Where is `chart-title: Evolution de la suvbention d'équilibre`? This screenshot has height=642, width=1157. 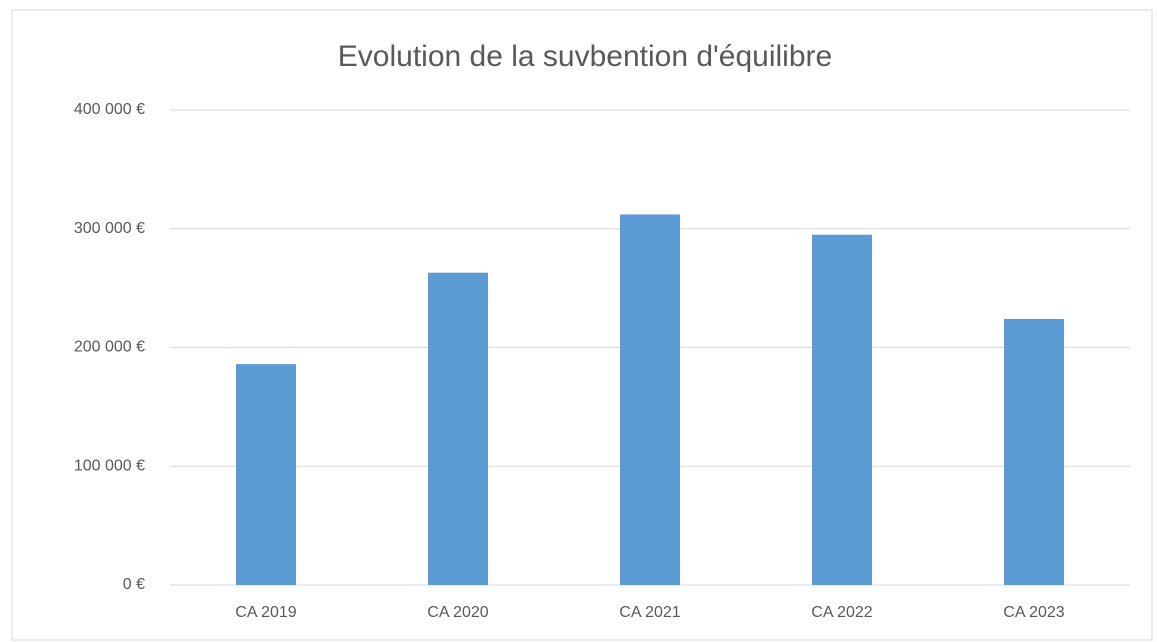
chart-title: Evolution de la suvbention d'équilibre is located at coordinates (585, 56).